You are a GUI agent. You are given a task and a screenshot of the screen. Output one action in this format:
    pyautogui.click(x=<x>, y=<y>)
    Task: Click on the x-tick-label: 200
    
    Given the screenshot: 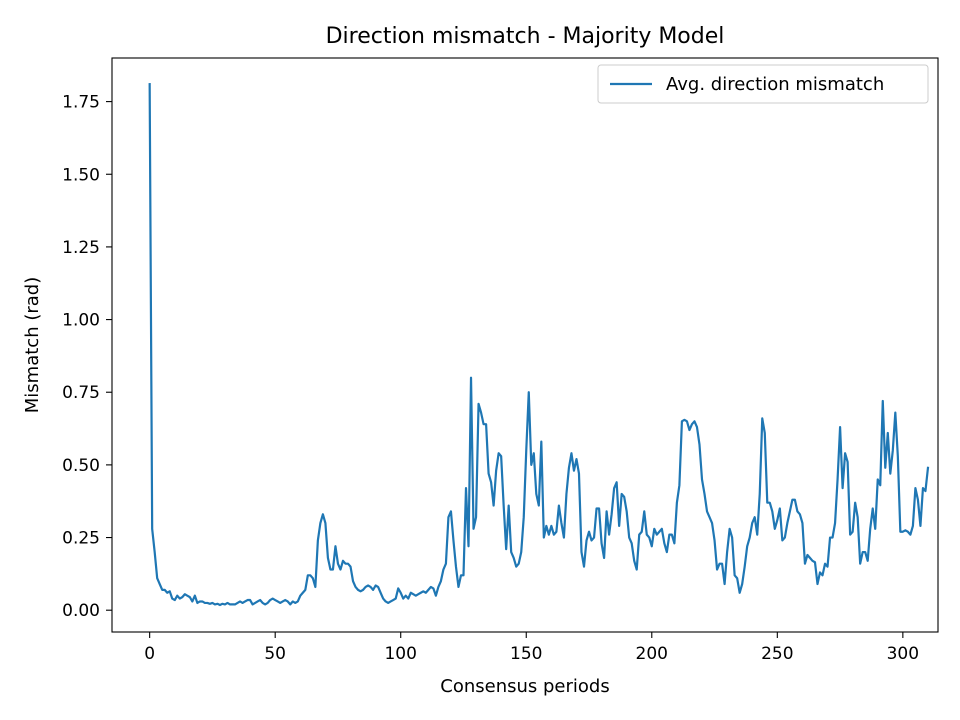 What is the action you would take?
    pyautogui.click(x=652, y=654)
    